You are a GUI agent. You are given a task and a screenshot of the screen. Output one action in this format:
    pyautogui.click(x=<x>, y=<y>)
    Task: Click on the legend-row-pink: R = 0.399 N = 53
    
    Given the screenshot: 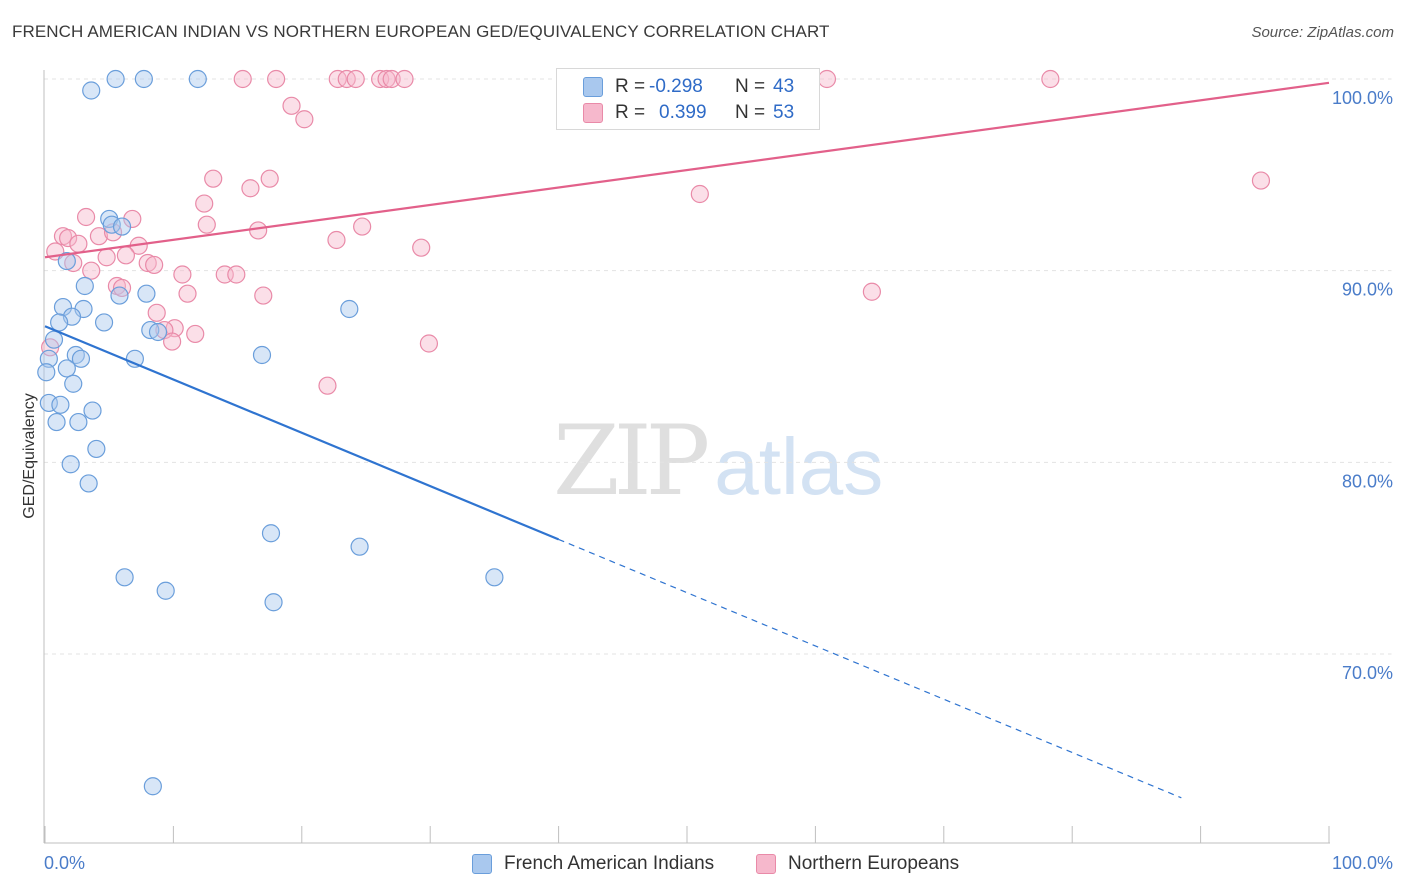 What is the action you would take?
    pyautogui.click(x=688, y=113)
    